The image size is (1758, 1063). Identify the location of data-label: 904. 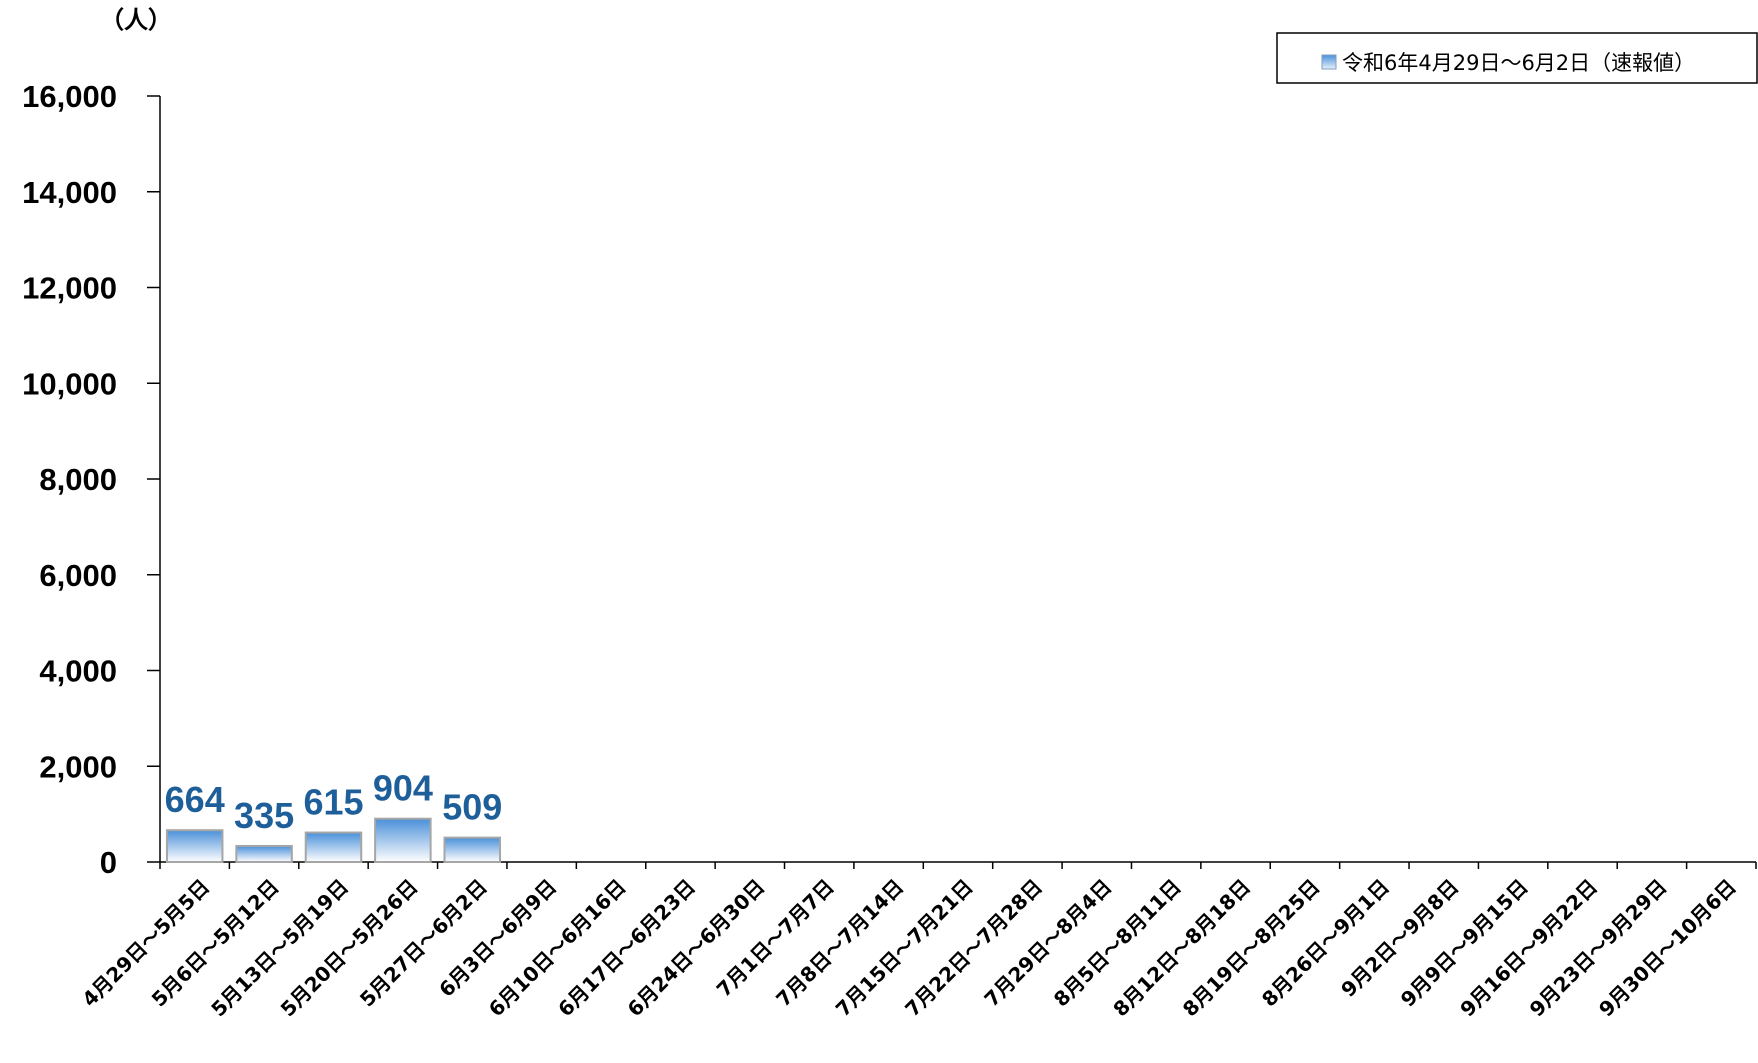
(403, 788).